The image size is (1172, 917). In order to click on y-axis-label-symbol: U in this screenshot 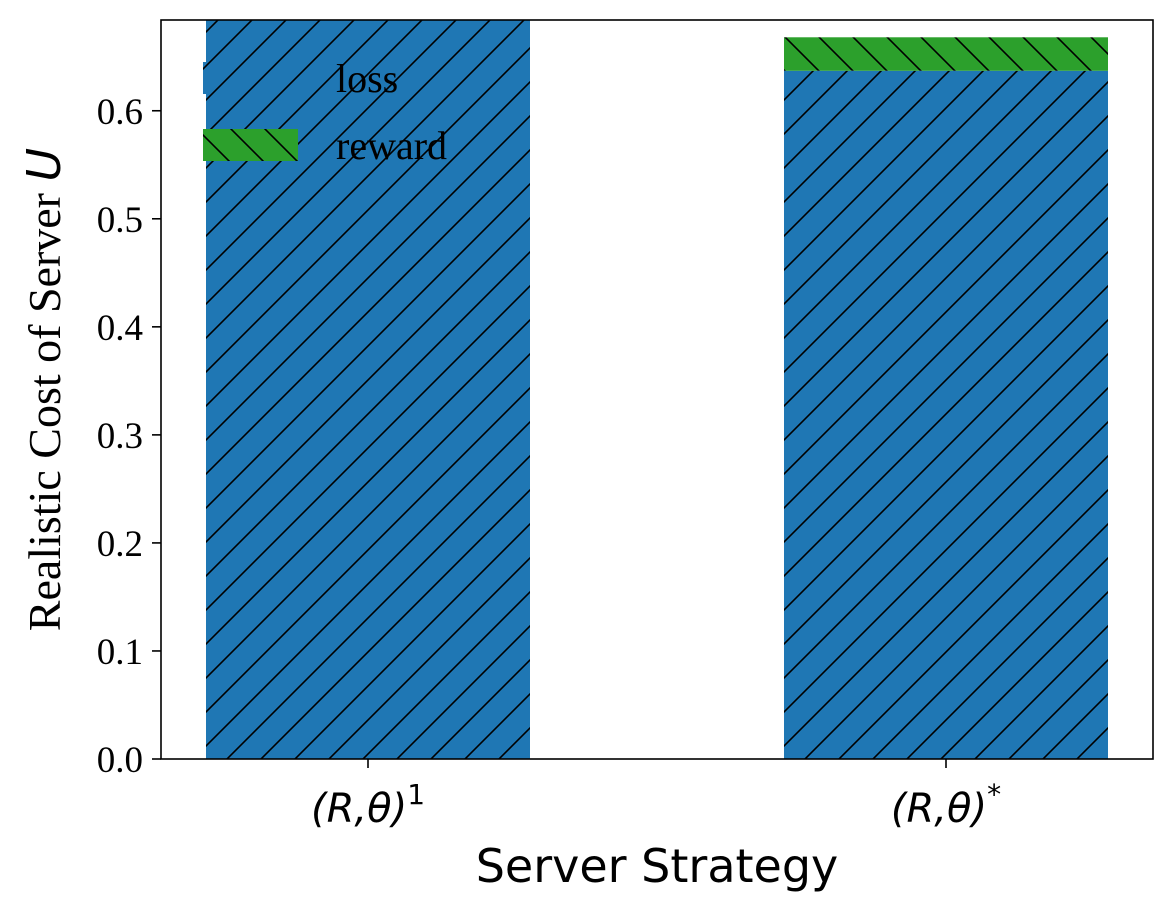, I will do `click(44, 165)`.